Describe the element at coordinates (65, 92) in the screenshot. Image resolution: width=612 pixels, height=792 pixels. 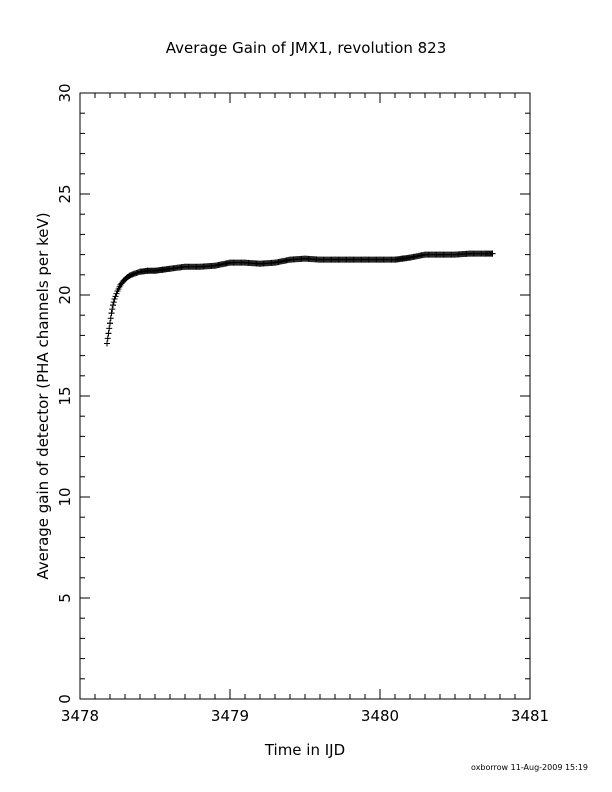
I see `y-tick-label: 30` at that location.